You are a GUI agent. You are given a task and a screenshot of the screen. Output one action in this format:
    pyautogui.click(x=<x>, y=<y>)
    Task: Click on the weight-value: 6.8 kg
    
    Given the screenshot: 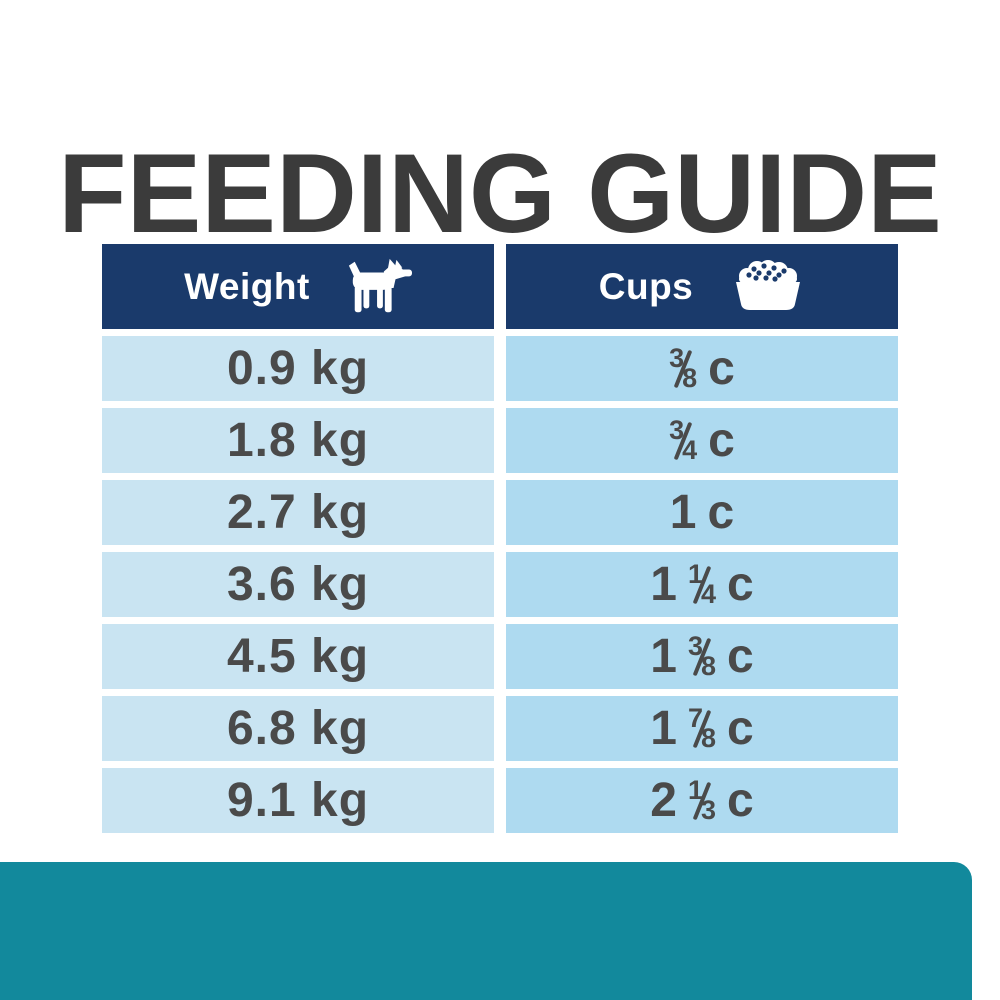 What is the action you would take?
    pyautogui.click(x=298, y=728)
    